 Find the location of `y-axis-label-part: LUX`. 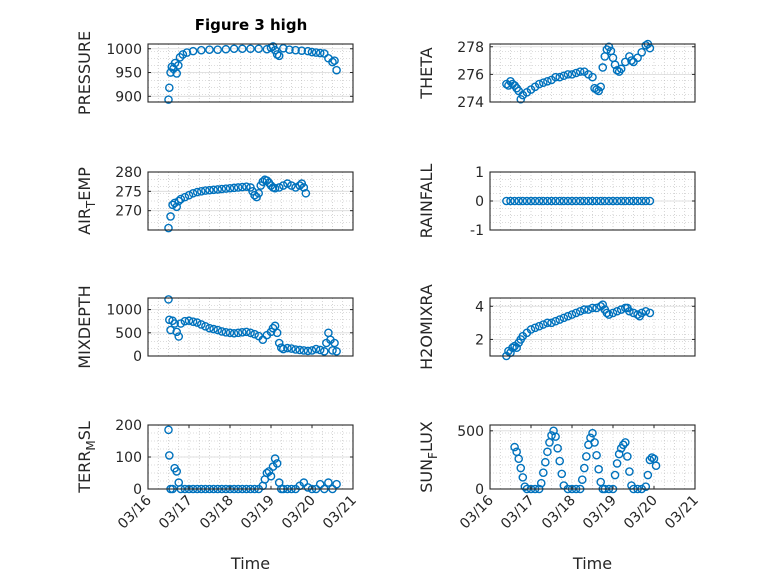

y-axis-label-part: LUX is located at coordinates (426, 436).